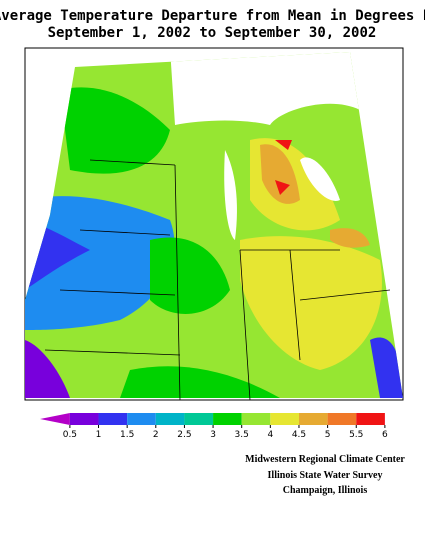 Image resolution: width=425 pixels, height=550 pixels. Describe the element at coordinates (325, 475) in the screenshot. I see `credit-line: Illinois State Water Survey` at that location.